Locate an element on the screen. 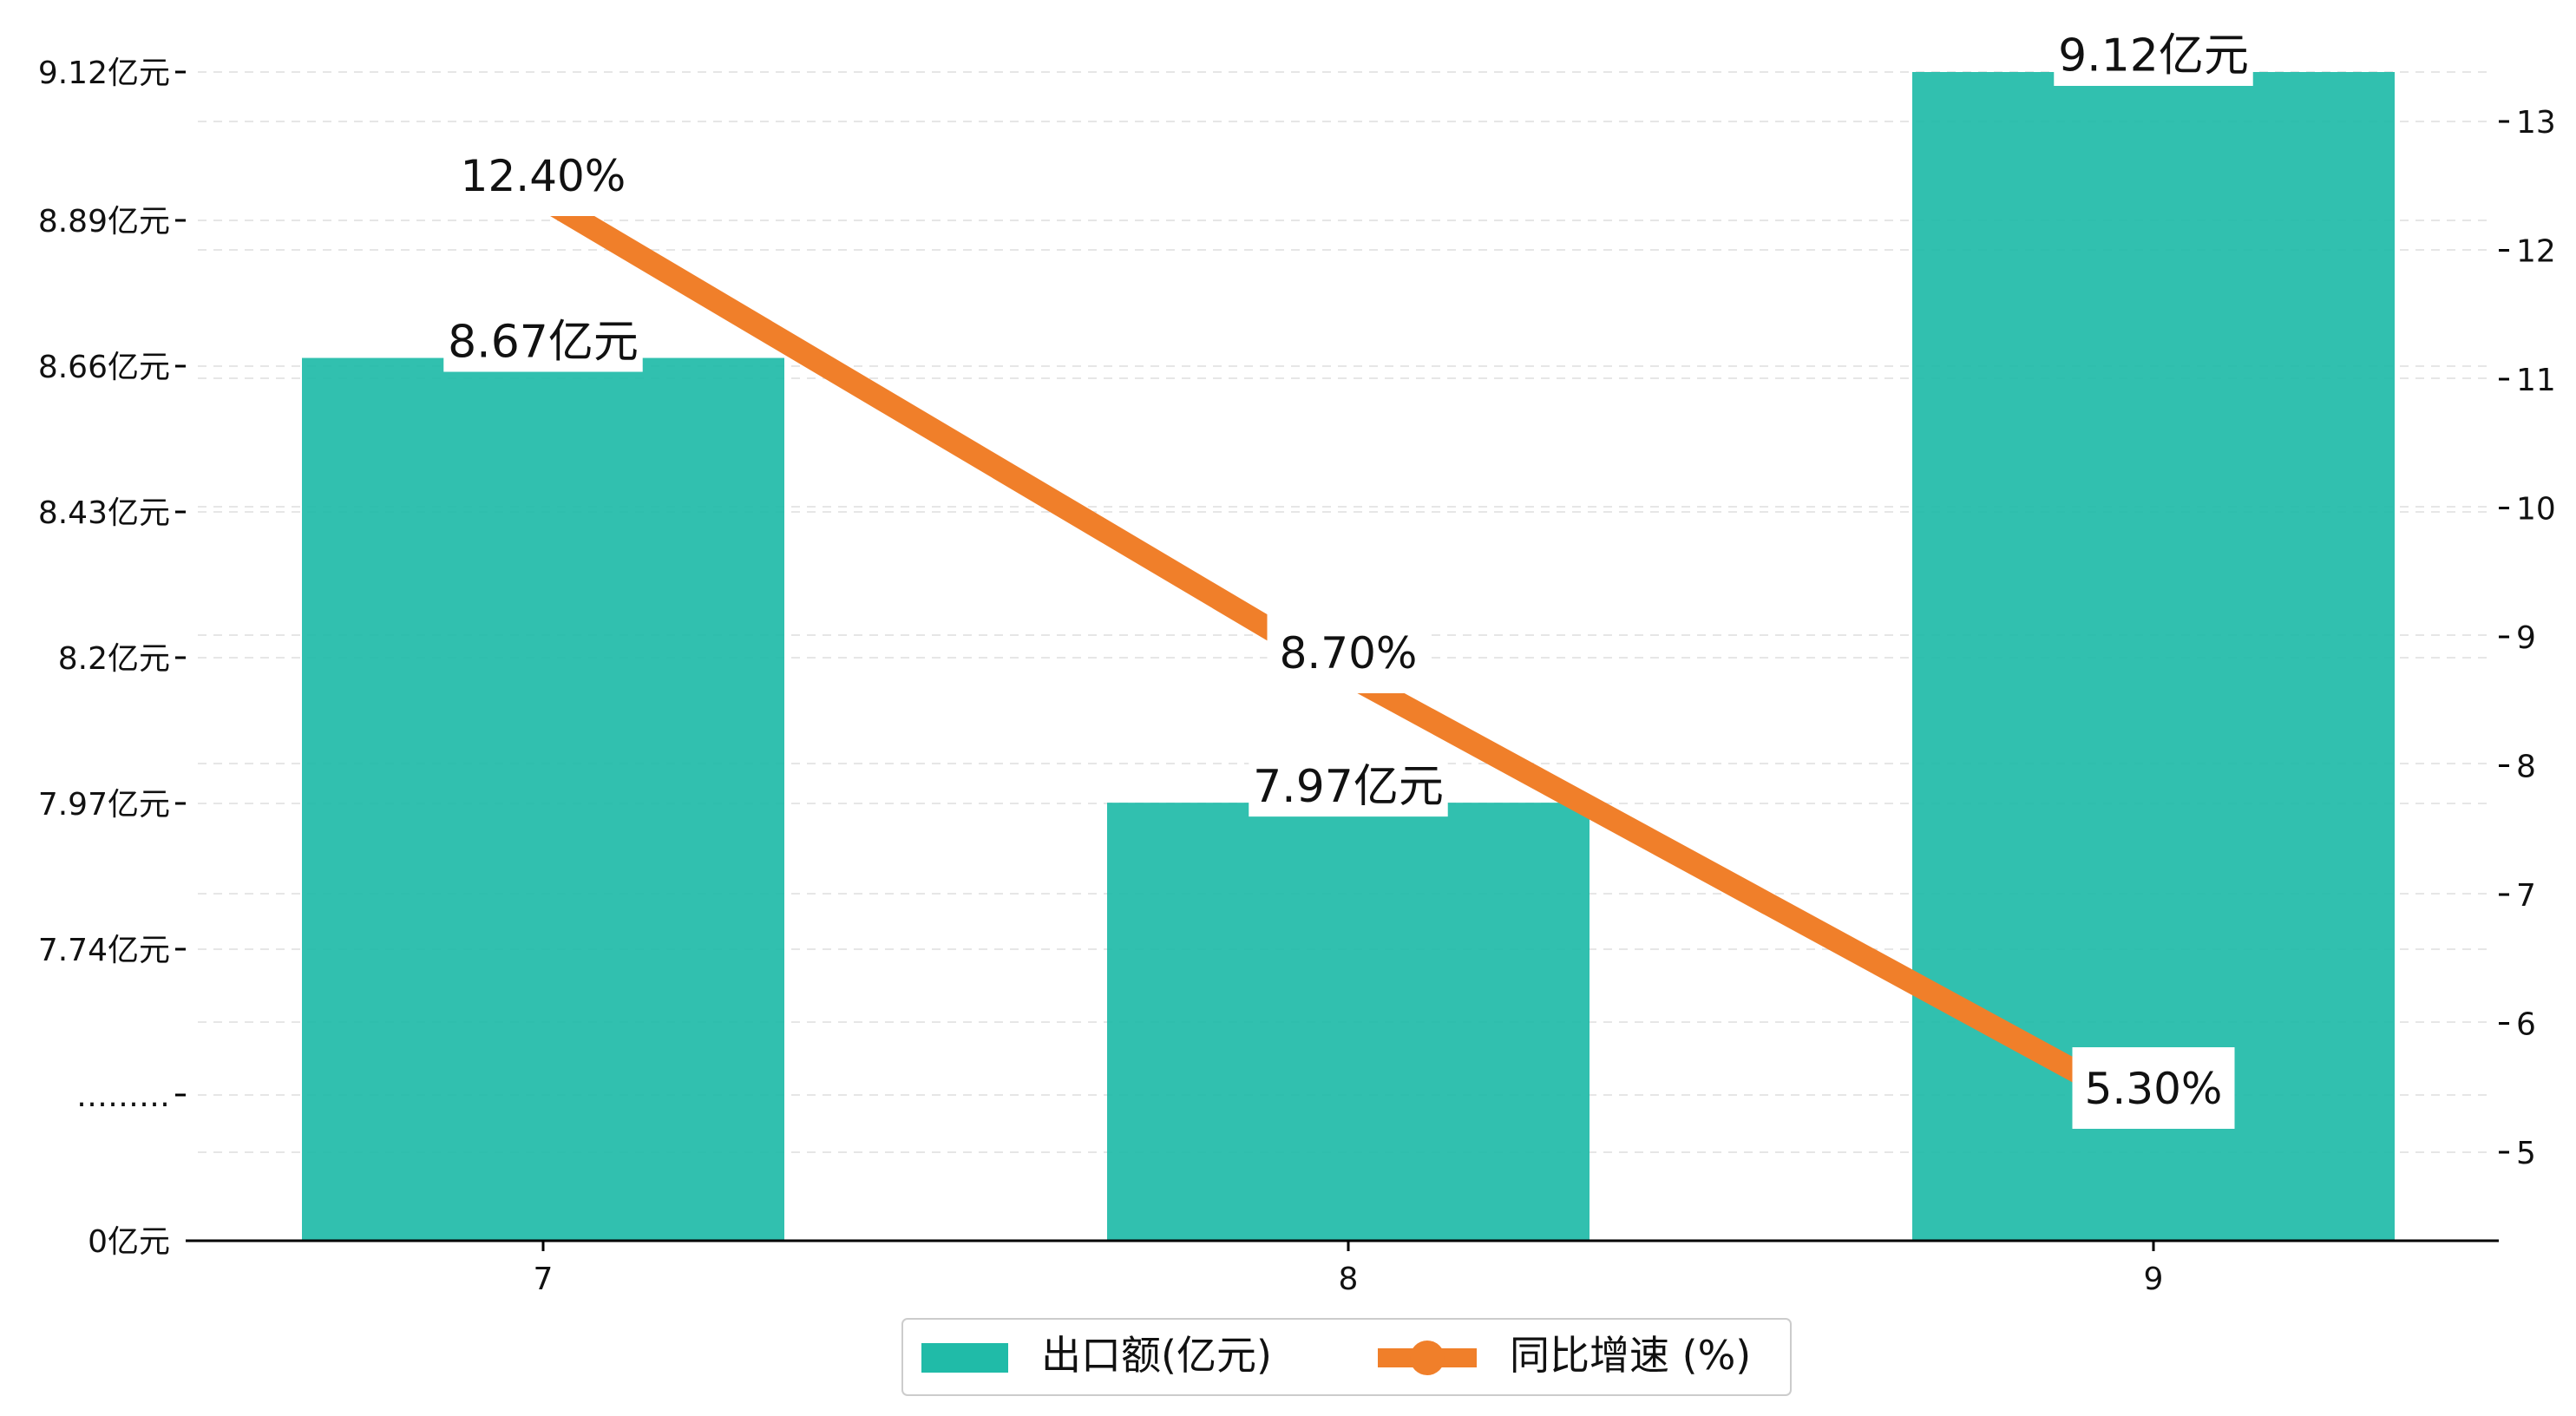  bar-value-label: 9.12亿元 is located at coordinates (2153, 56).